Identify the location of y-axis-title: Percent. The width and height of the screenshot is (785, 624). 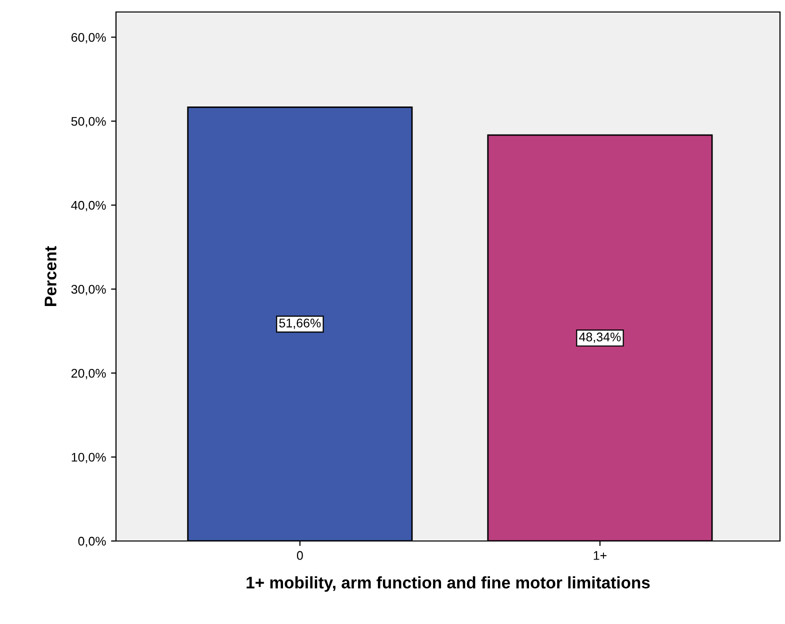
(50, 276).